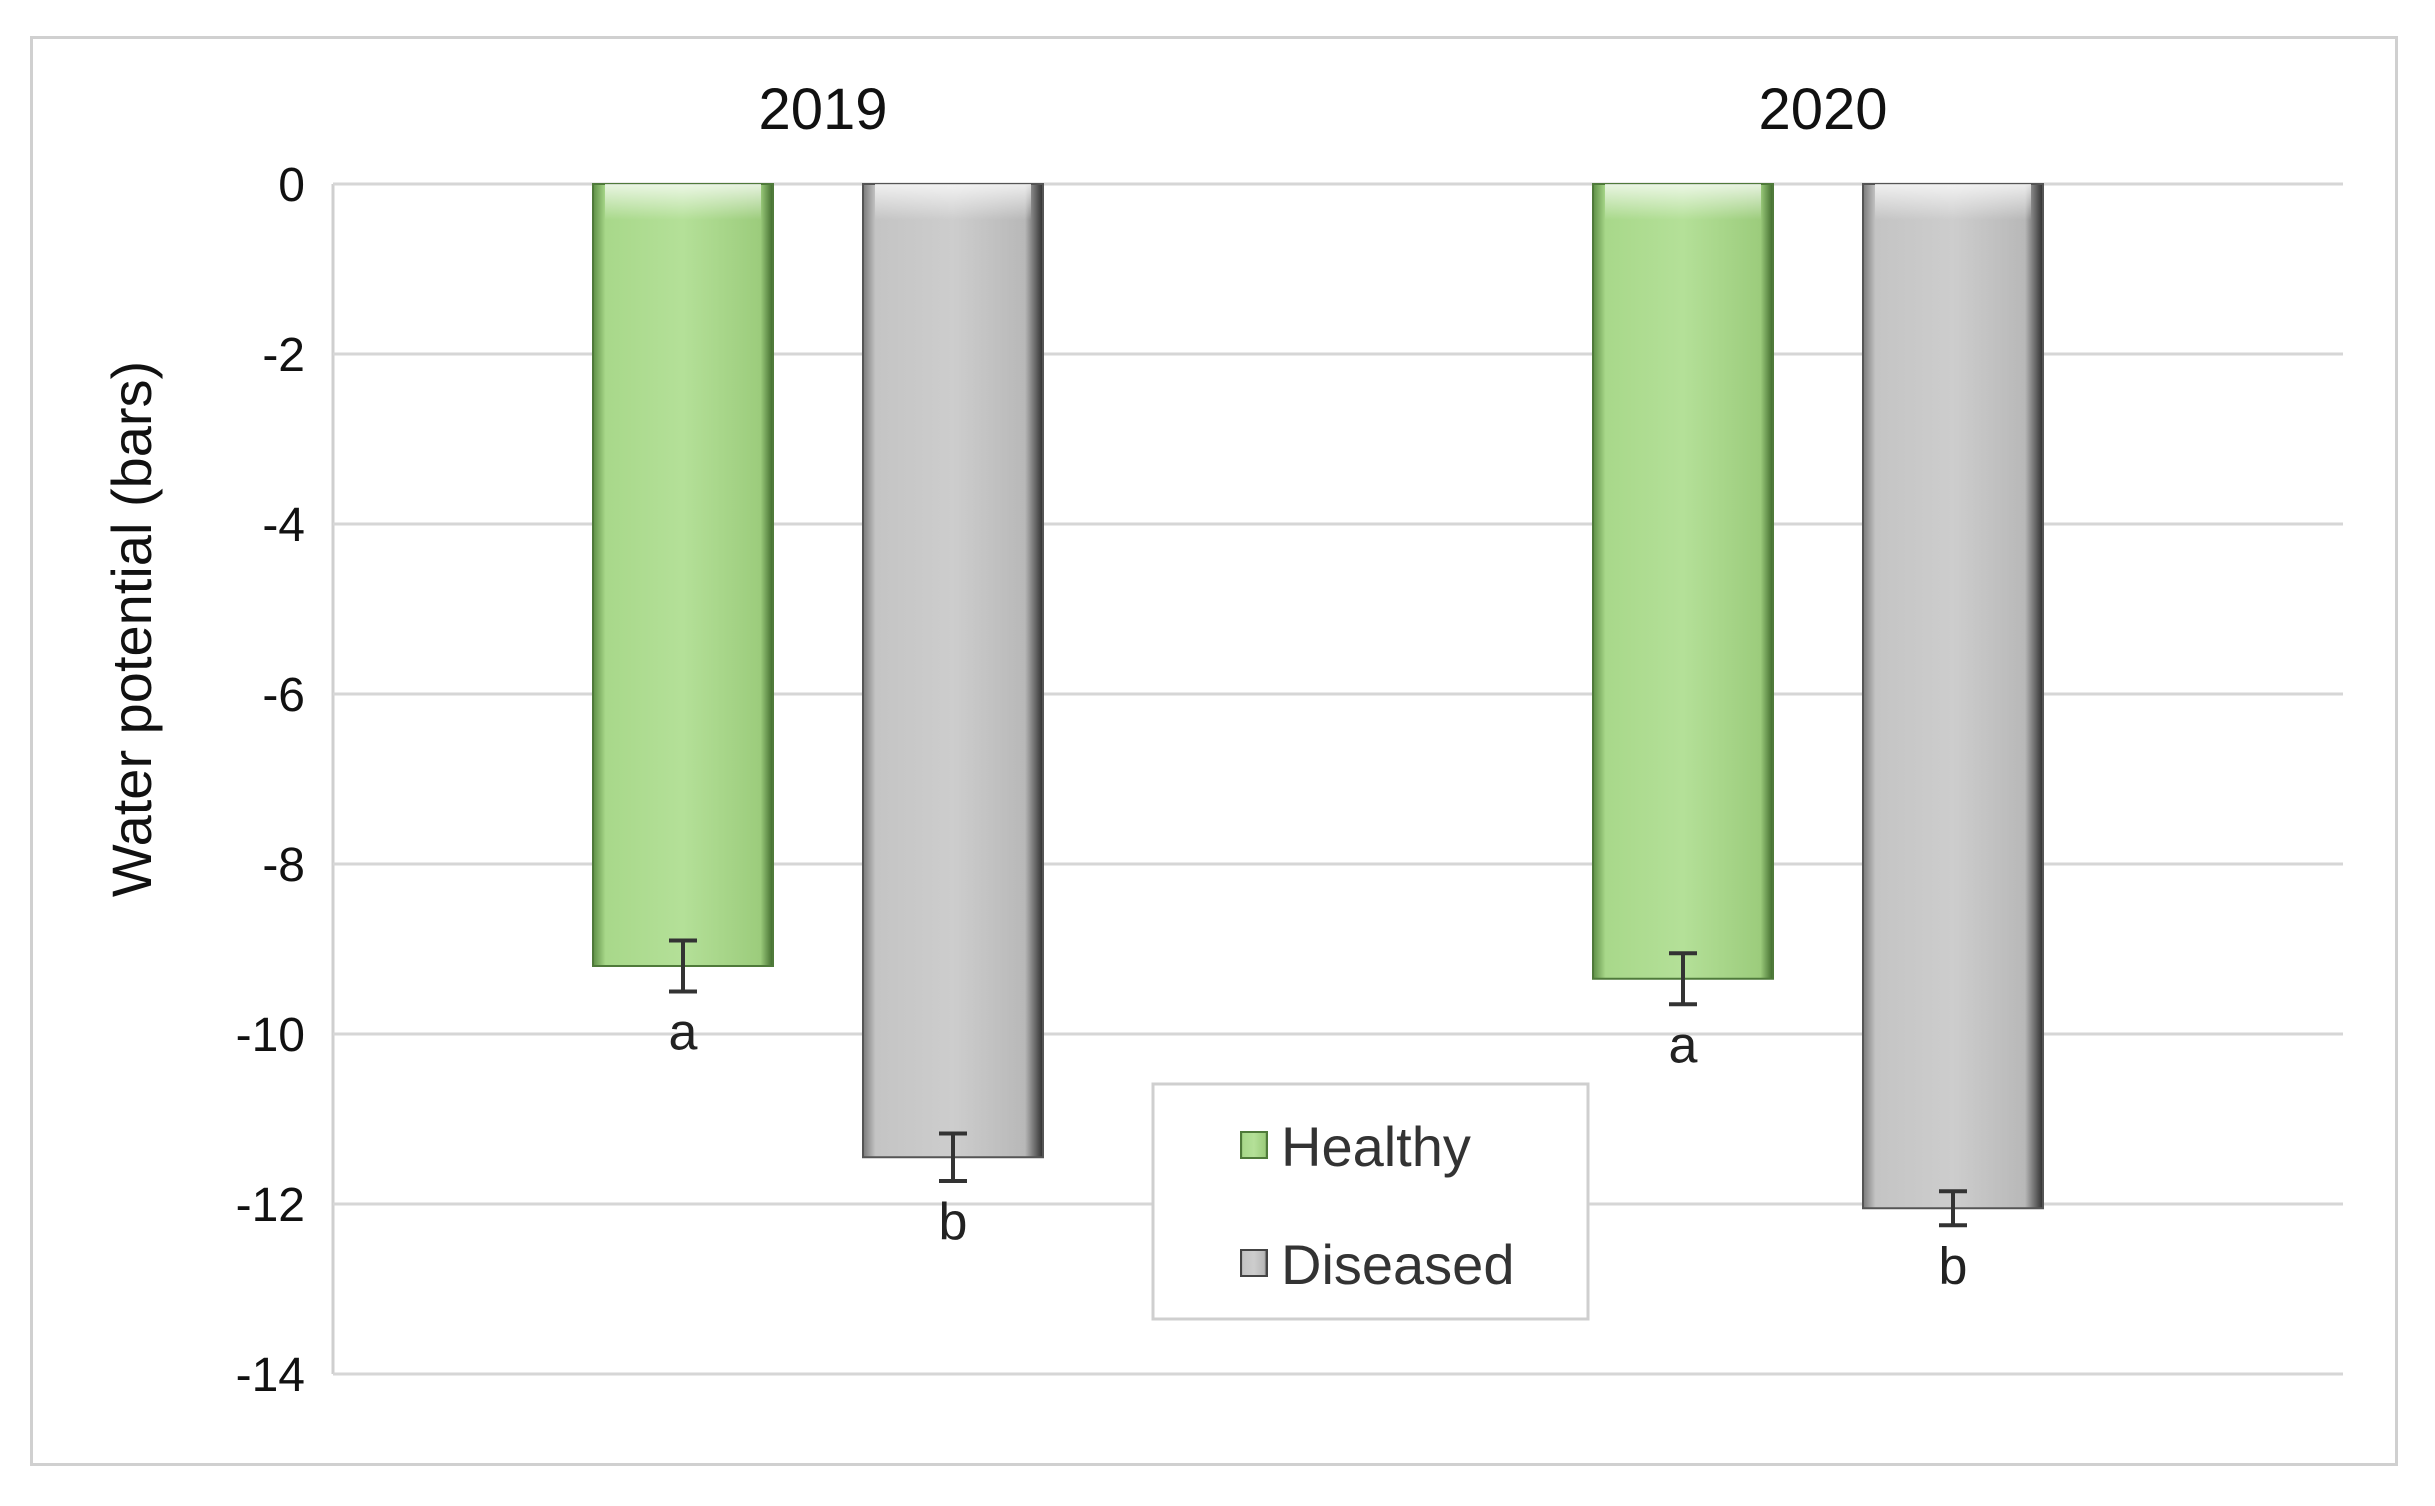 The width and height of the screenshot is (2435, 1506). I want to click on bar-healthy-2020, so click(1683, 581).